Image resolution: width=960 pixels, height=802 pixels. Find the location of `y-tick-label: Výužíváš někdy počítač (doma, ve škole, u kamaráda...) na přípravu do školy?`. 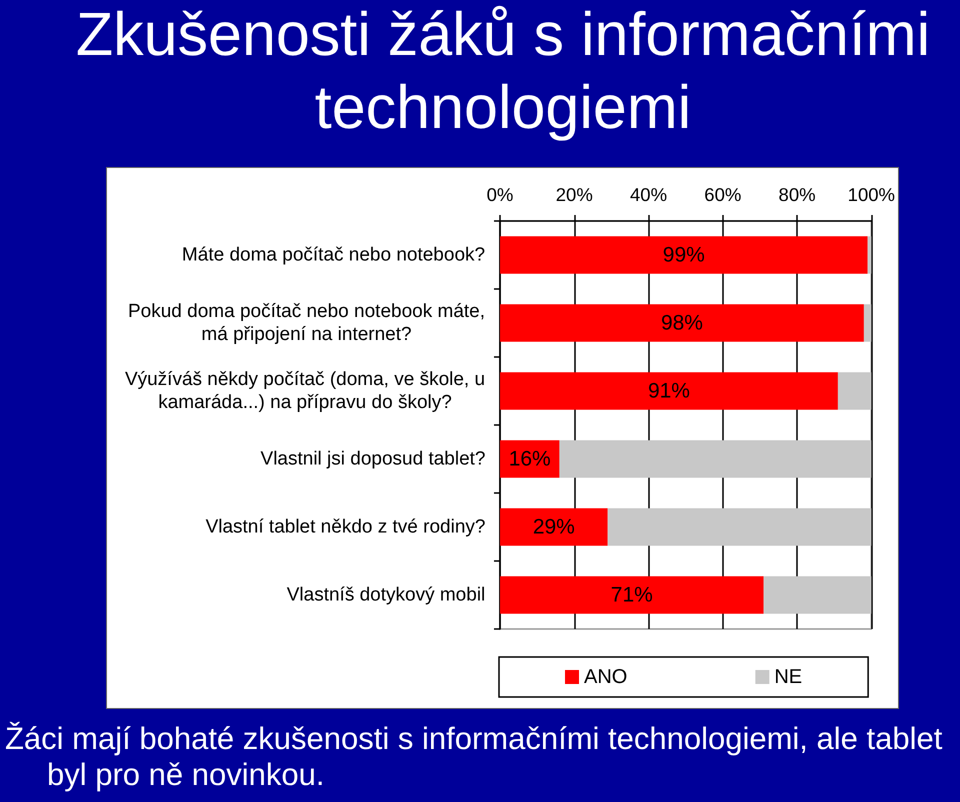

y-tick-label: Výužíváš někdy počítač (doma, ve škole, u kamaráda...) na přípravu do školy? is located at coordinates (305, 391).